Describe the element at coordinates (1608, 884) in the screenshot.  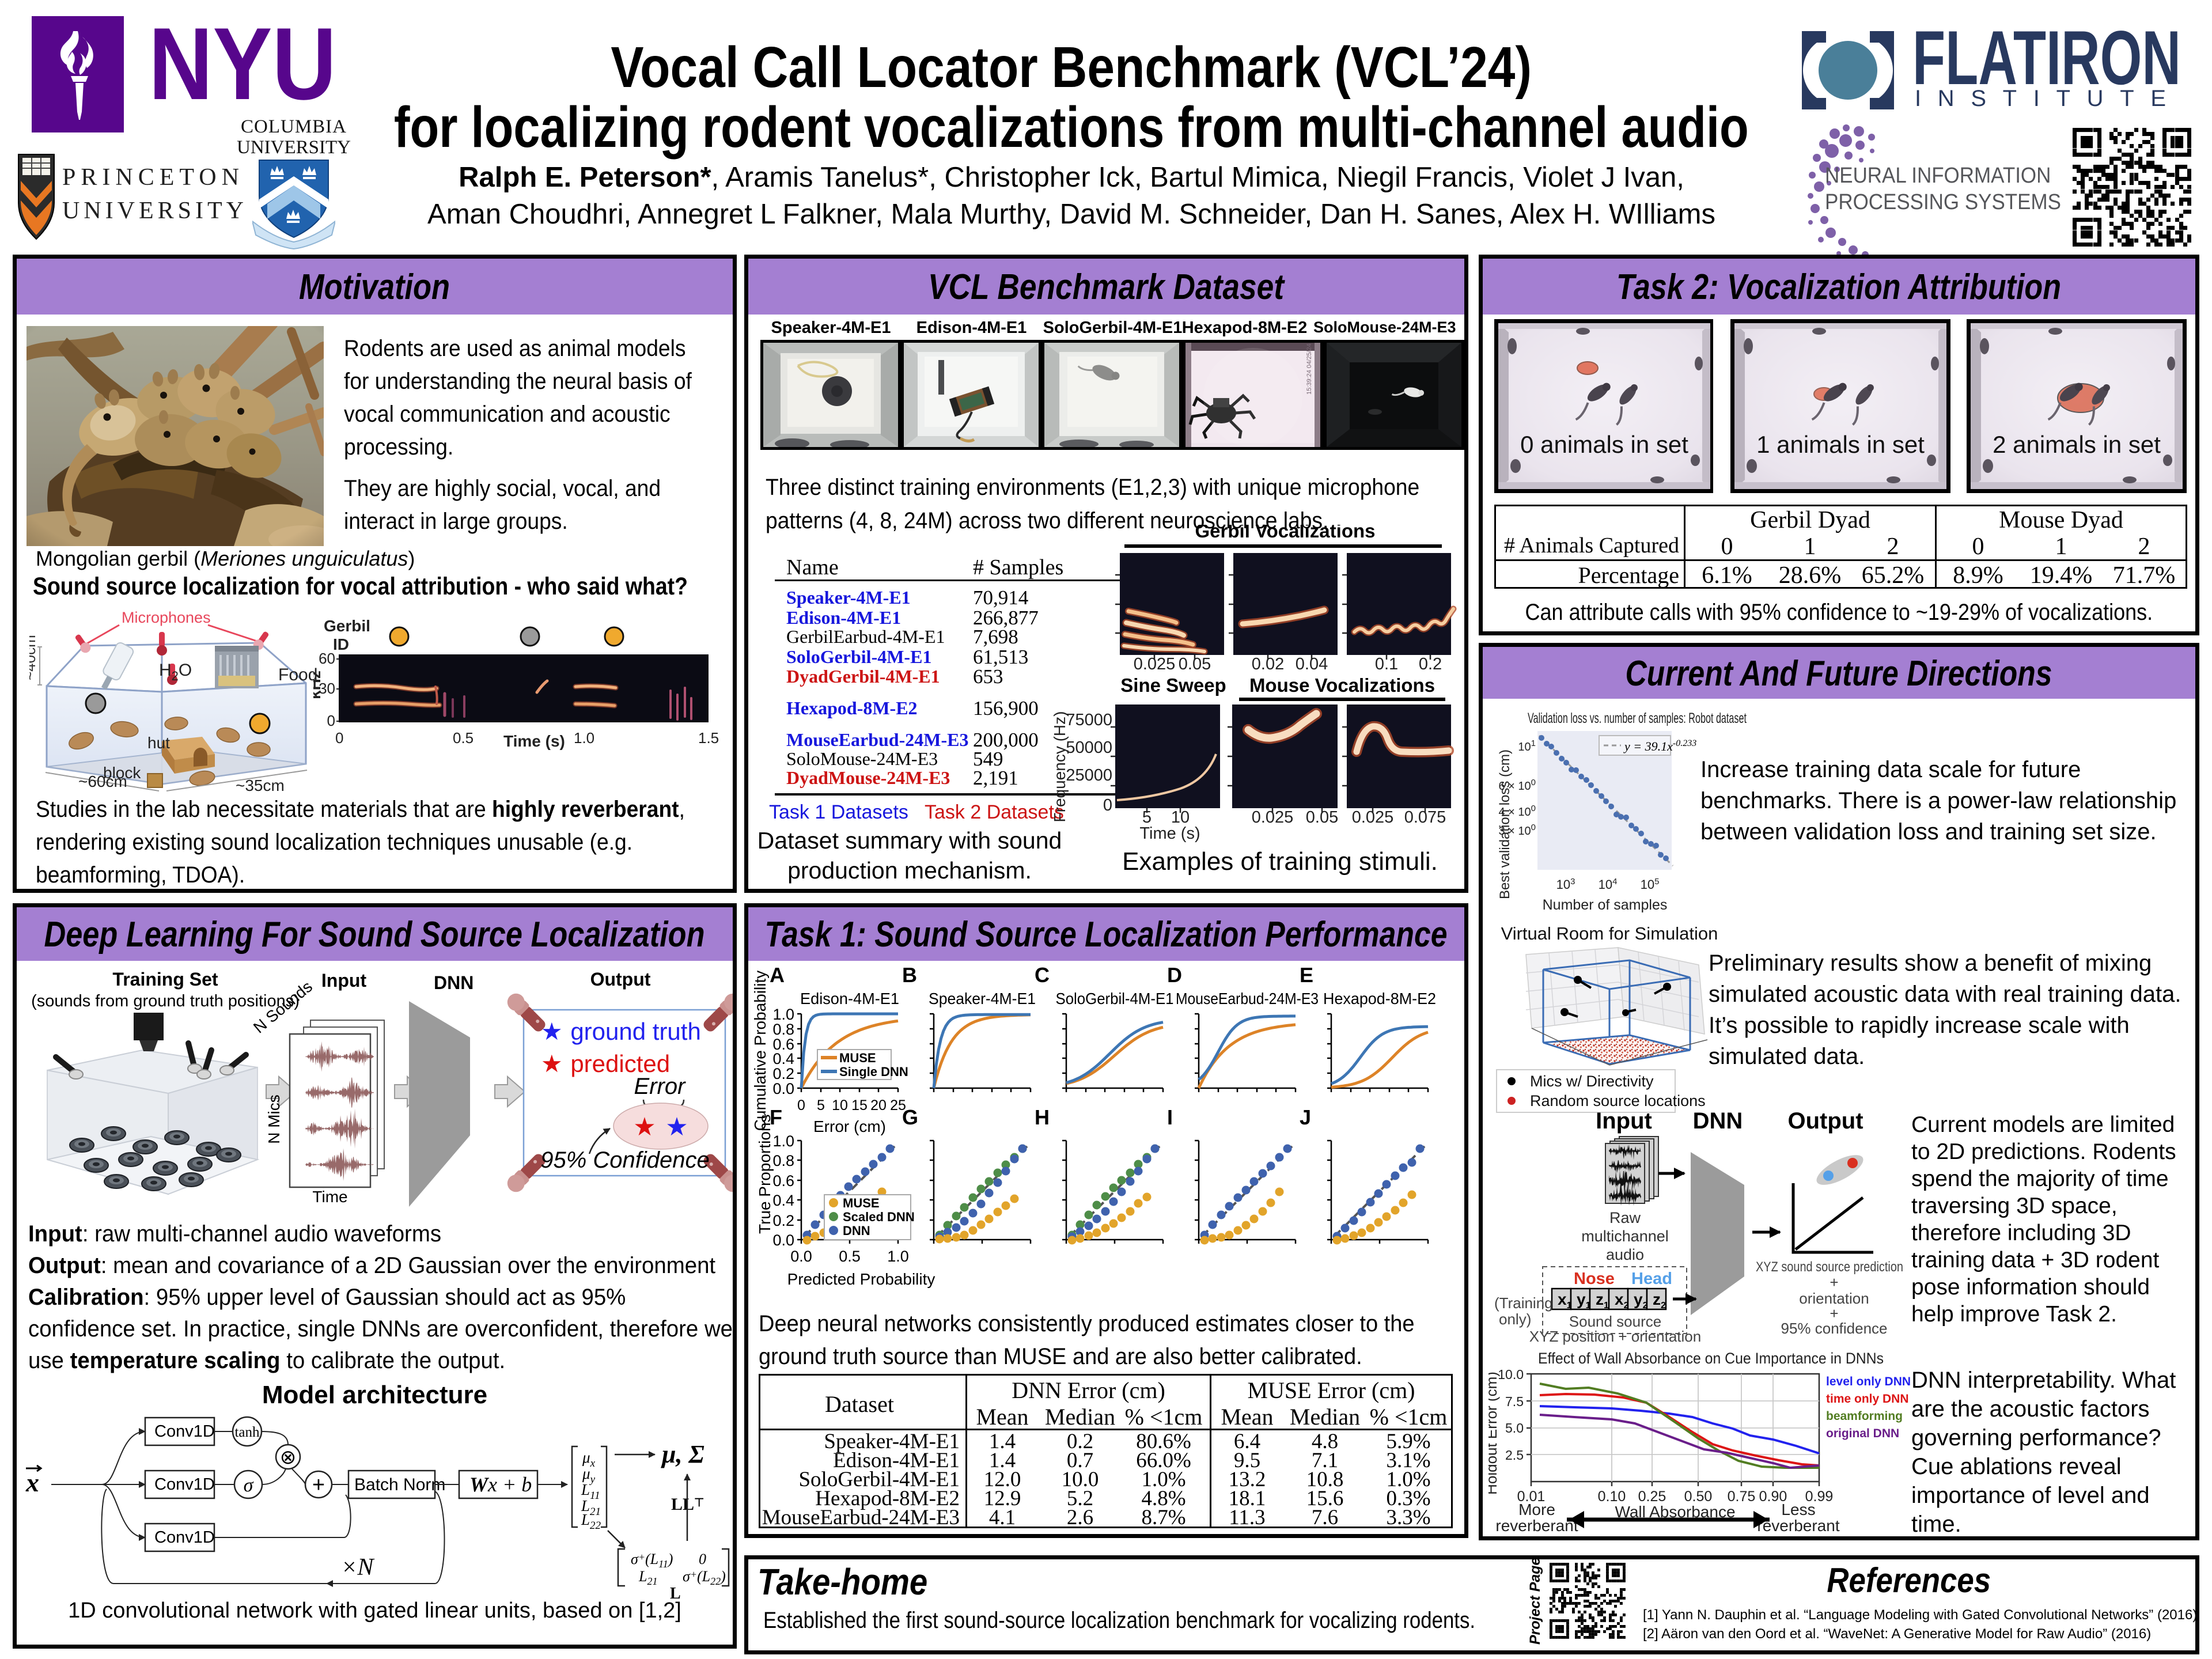
I see `svg-text: 10⁴` at that location.